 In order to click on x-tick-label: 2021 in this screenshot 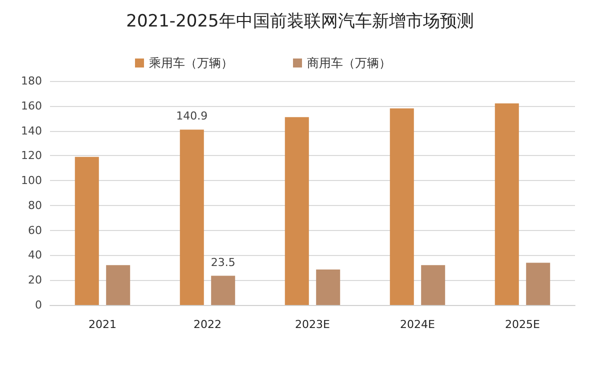, I will do `click(102, 324)`.